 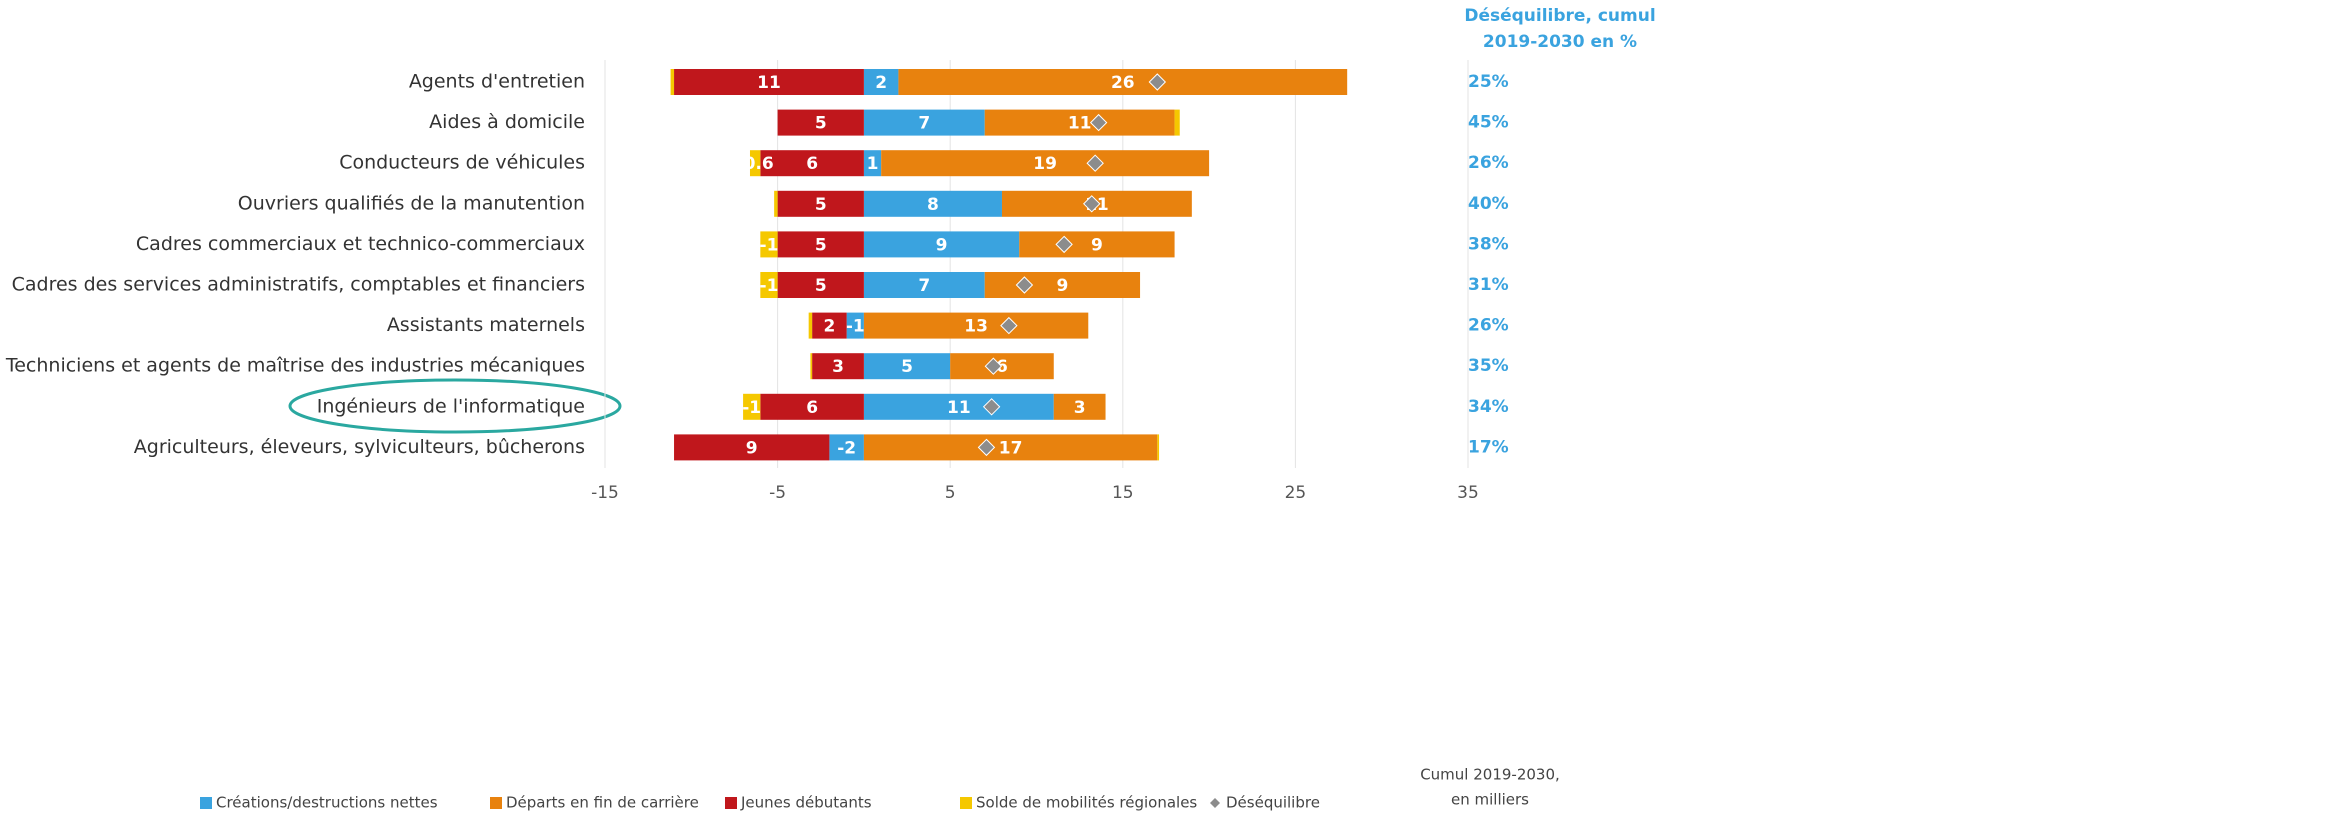 I want to click on category-label: Agents d'entretien, so click(x=497, y=82).